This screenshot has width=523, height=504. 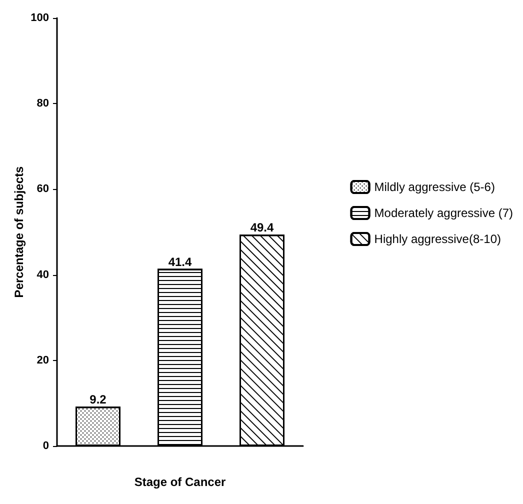 What do you see at coordinates (39, 18) in the screenshot?
I see `y-tick-label: 100` at bounding box center [39, 18].